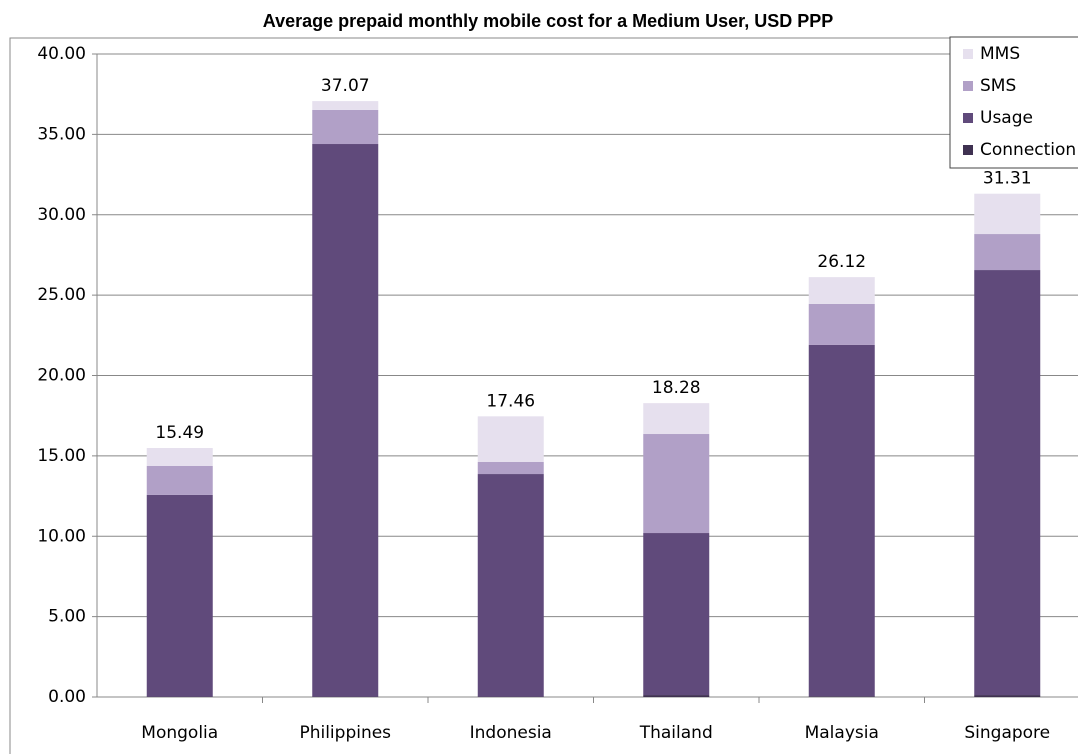  Describe the element at coordinates (179, 733) in the screenshot. I see `x-tick-label: Mongolia` at that location.